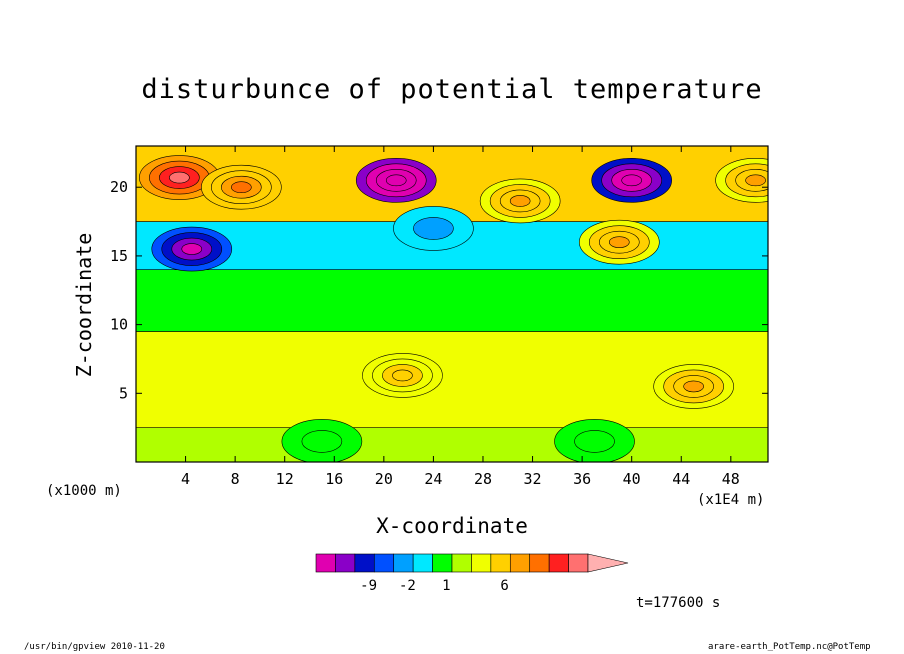 This screenshot has width=904, height=654. What do you see at coordinates (681, 479) in the screenshot?
I see `x-tick-label: 44` at bounding box center [681, 479].